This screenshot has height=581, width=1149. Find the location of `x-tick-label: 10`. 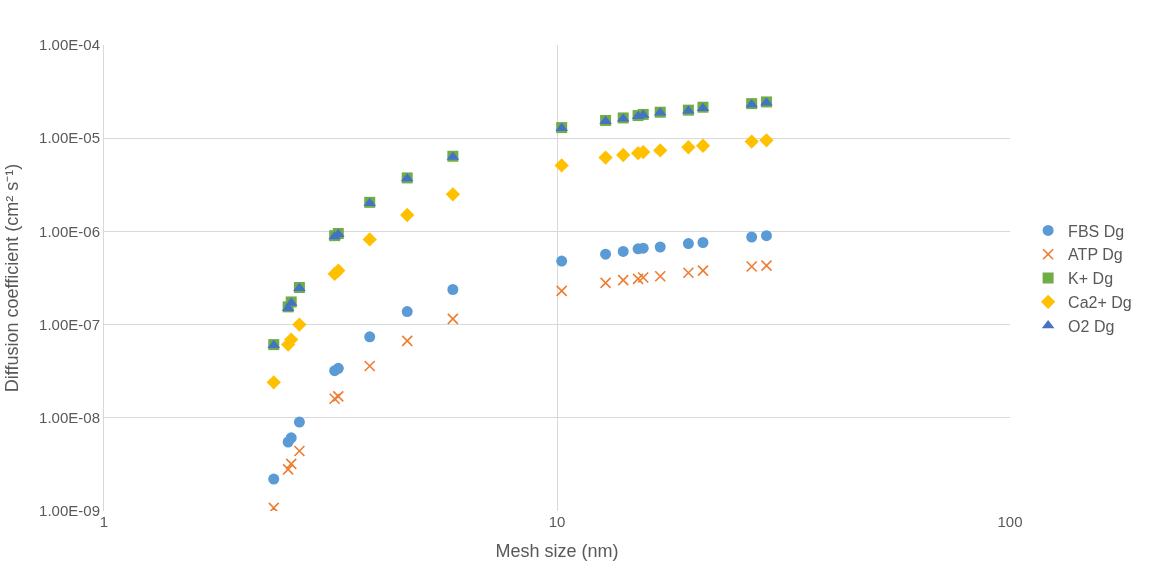

x-tick-label: 10 is located at coordinates (557, 521).